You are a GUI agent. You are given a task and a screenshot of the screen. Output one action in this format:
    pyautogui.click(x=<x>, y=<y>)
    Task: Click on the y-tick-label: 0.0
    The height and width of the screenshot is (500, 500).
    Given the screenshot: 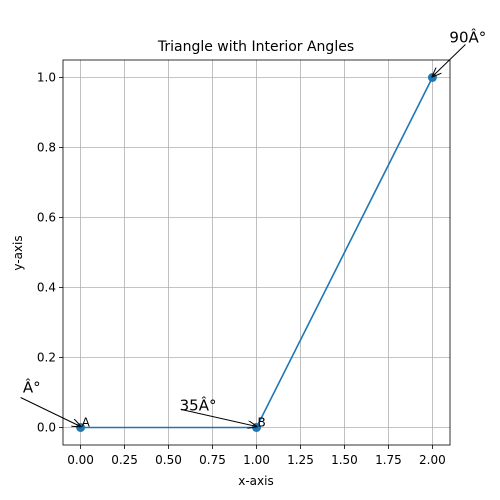 What is the action you would take?
    pyautogui.click(x=46, y=428)
    